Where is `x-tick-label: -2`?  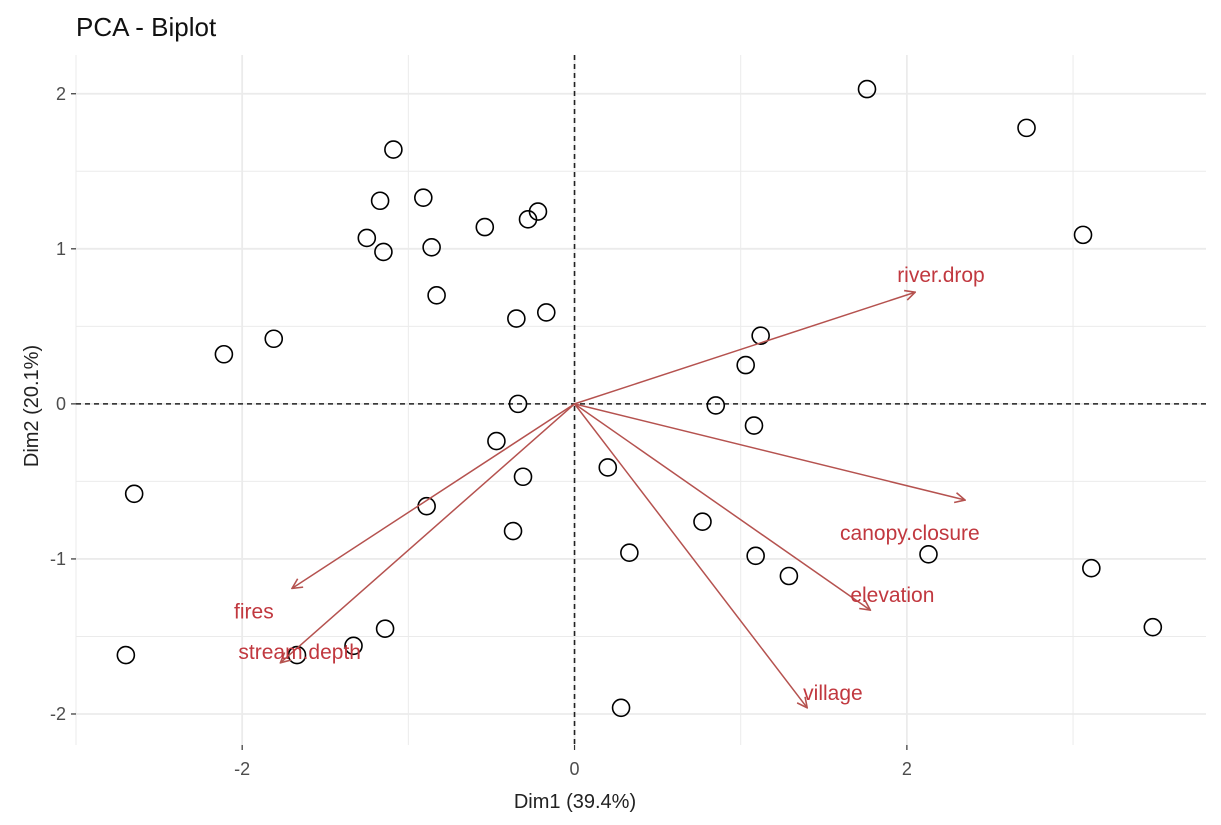 x-tick-label: -2 is located at coordinates (242, 769).